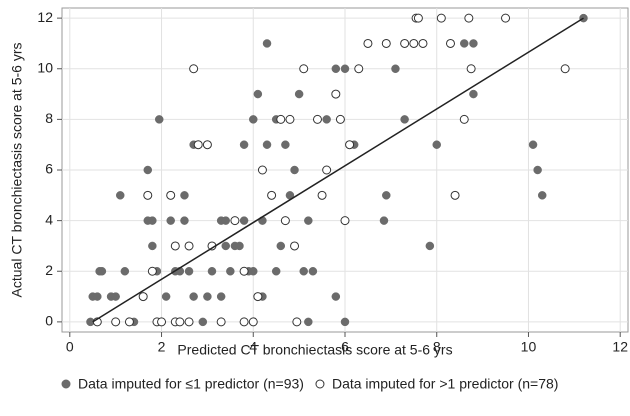 The image size is (630, 416). Describe the element at coordinates (49, 118) in the screenshot. I see `y-tick-label: 8` at that location.